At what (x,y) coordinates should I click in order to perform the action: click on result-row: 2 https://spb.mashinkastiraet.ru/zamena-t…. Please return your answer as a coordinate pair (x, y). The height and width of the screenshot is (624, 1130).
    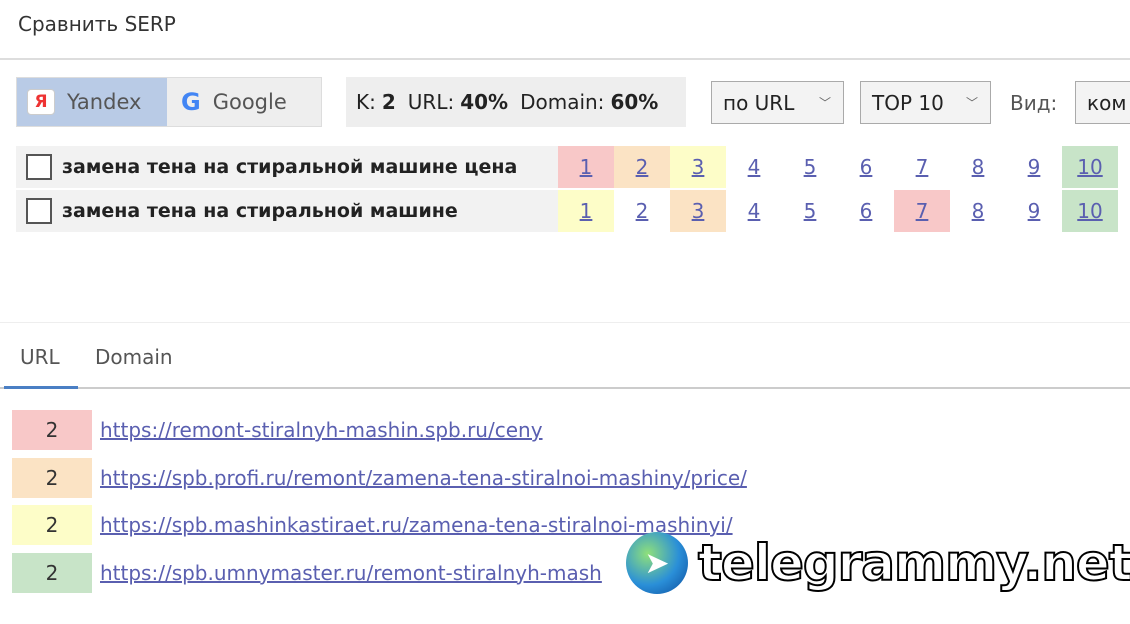
    Looking at the image, I should click on (372, 525).